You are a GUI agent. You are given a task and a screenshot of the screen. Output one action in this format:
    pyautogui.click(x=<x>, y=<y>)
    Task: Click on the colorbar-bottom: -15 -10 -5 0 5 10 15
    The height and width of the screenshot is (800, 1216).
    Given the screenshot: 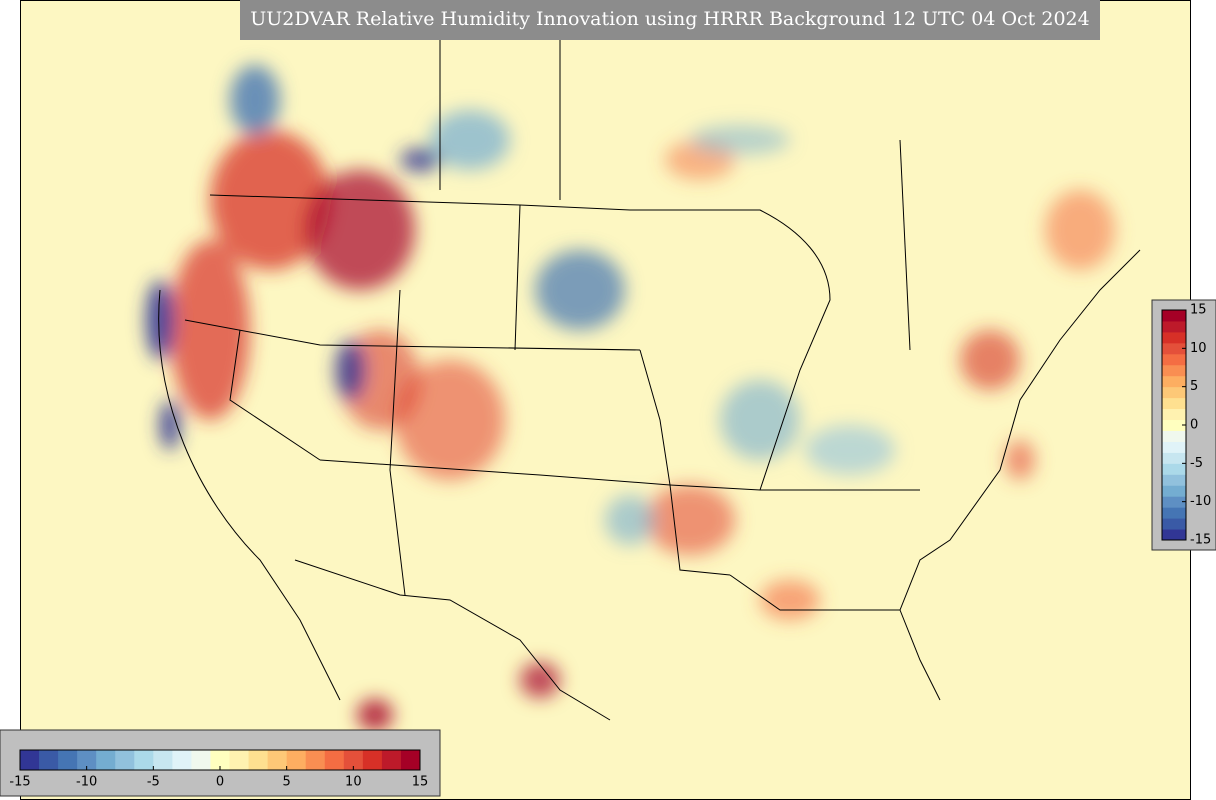 What is the action you would take?
    pyautogui.click(x=219, y=769)
    